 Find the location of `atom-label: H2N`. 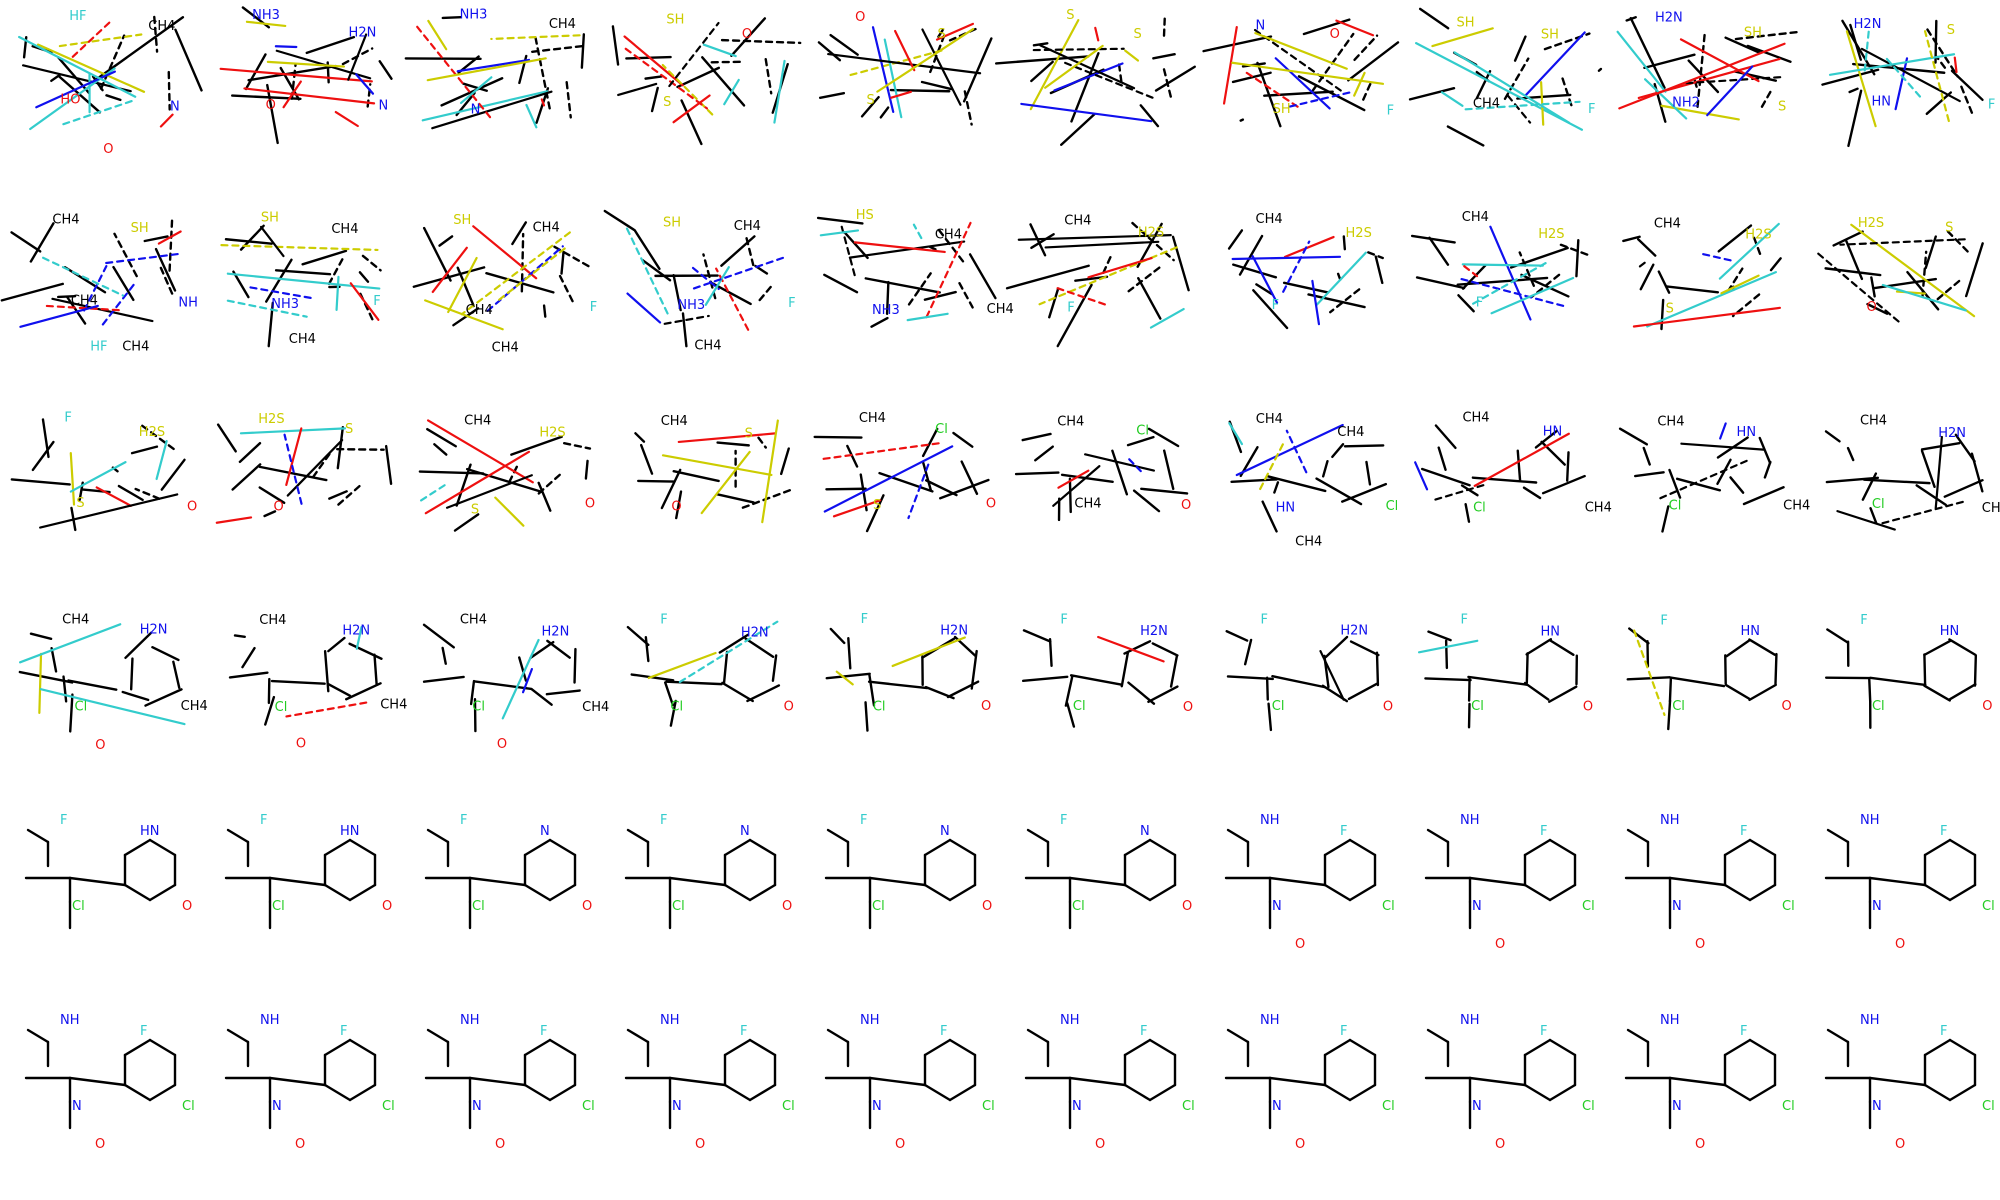

atom-label: H2N is located at coordinates (363, 32).